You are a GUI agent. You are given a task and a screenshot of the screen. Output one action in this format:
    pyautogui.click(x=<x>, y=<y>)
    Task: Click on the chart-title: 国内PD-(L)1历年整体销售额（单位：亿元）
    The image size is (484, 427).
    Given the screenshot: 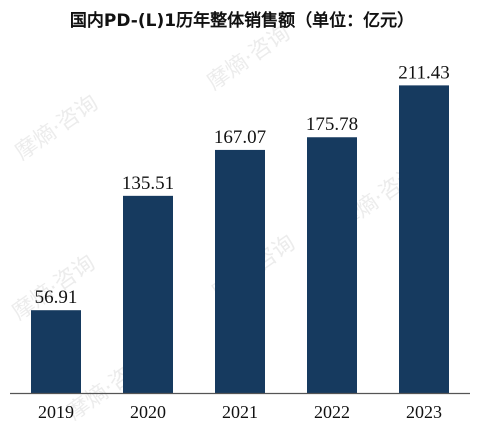 What is the action you would take?
    pyautogui.click(x=242, y=21)
    